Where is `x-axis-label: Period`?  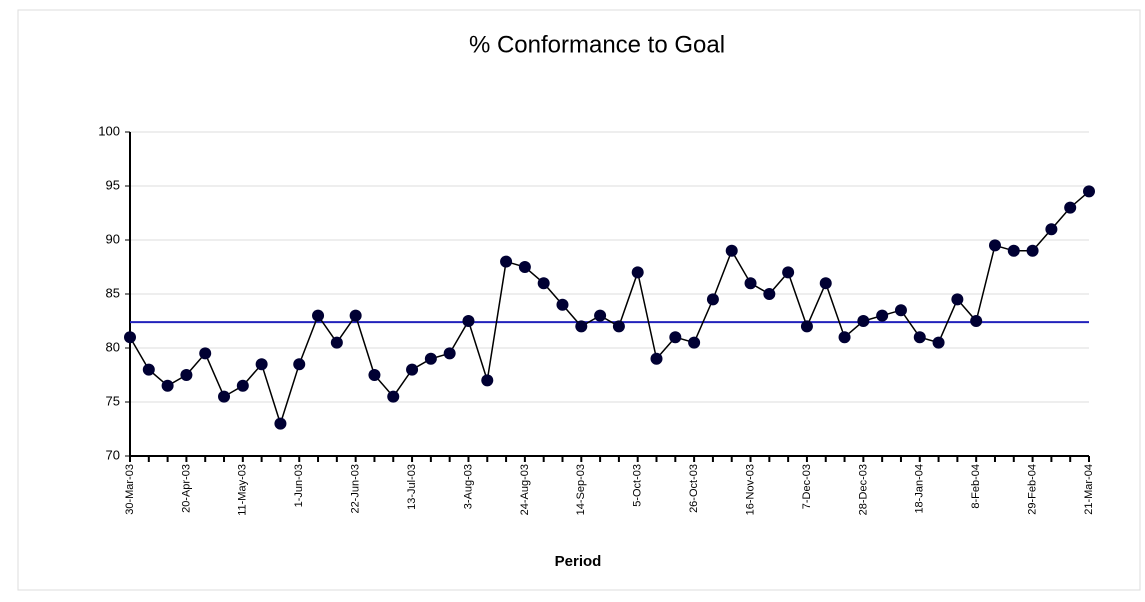 x-axis-label: Period is located at coordinates (578, 561).